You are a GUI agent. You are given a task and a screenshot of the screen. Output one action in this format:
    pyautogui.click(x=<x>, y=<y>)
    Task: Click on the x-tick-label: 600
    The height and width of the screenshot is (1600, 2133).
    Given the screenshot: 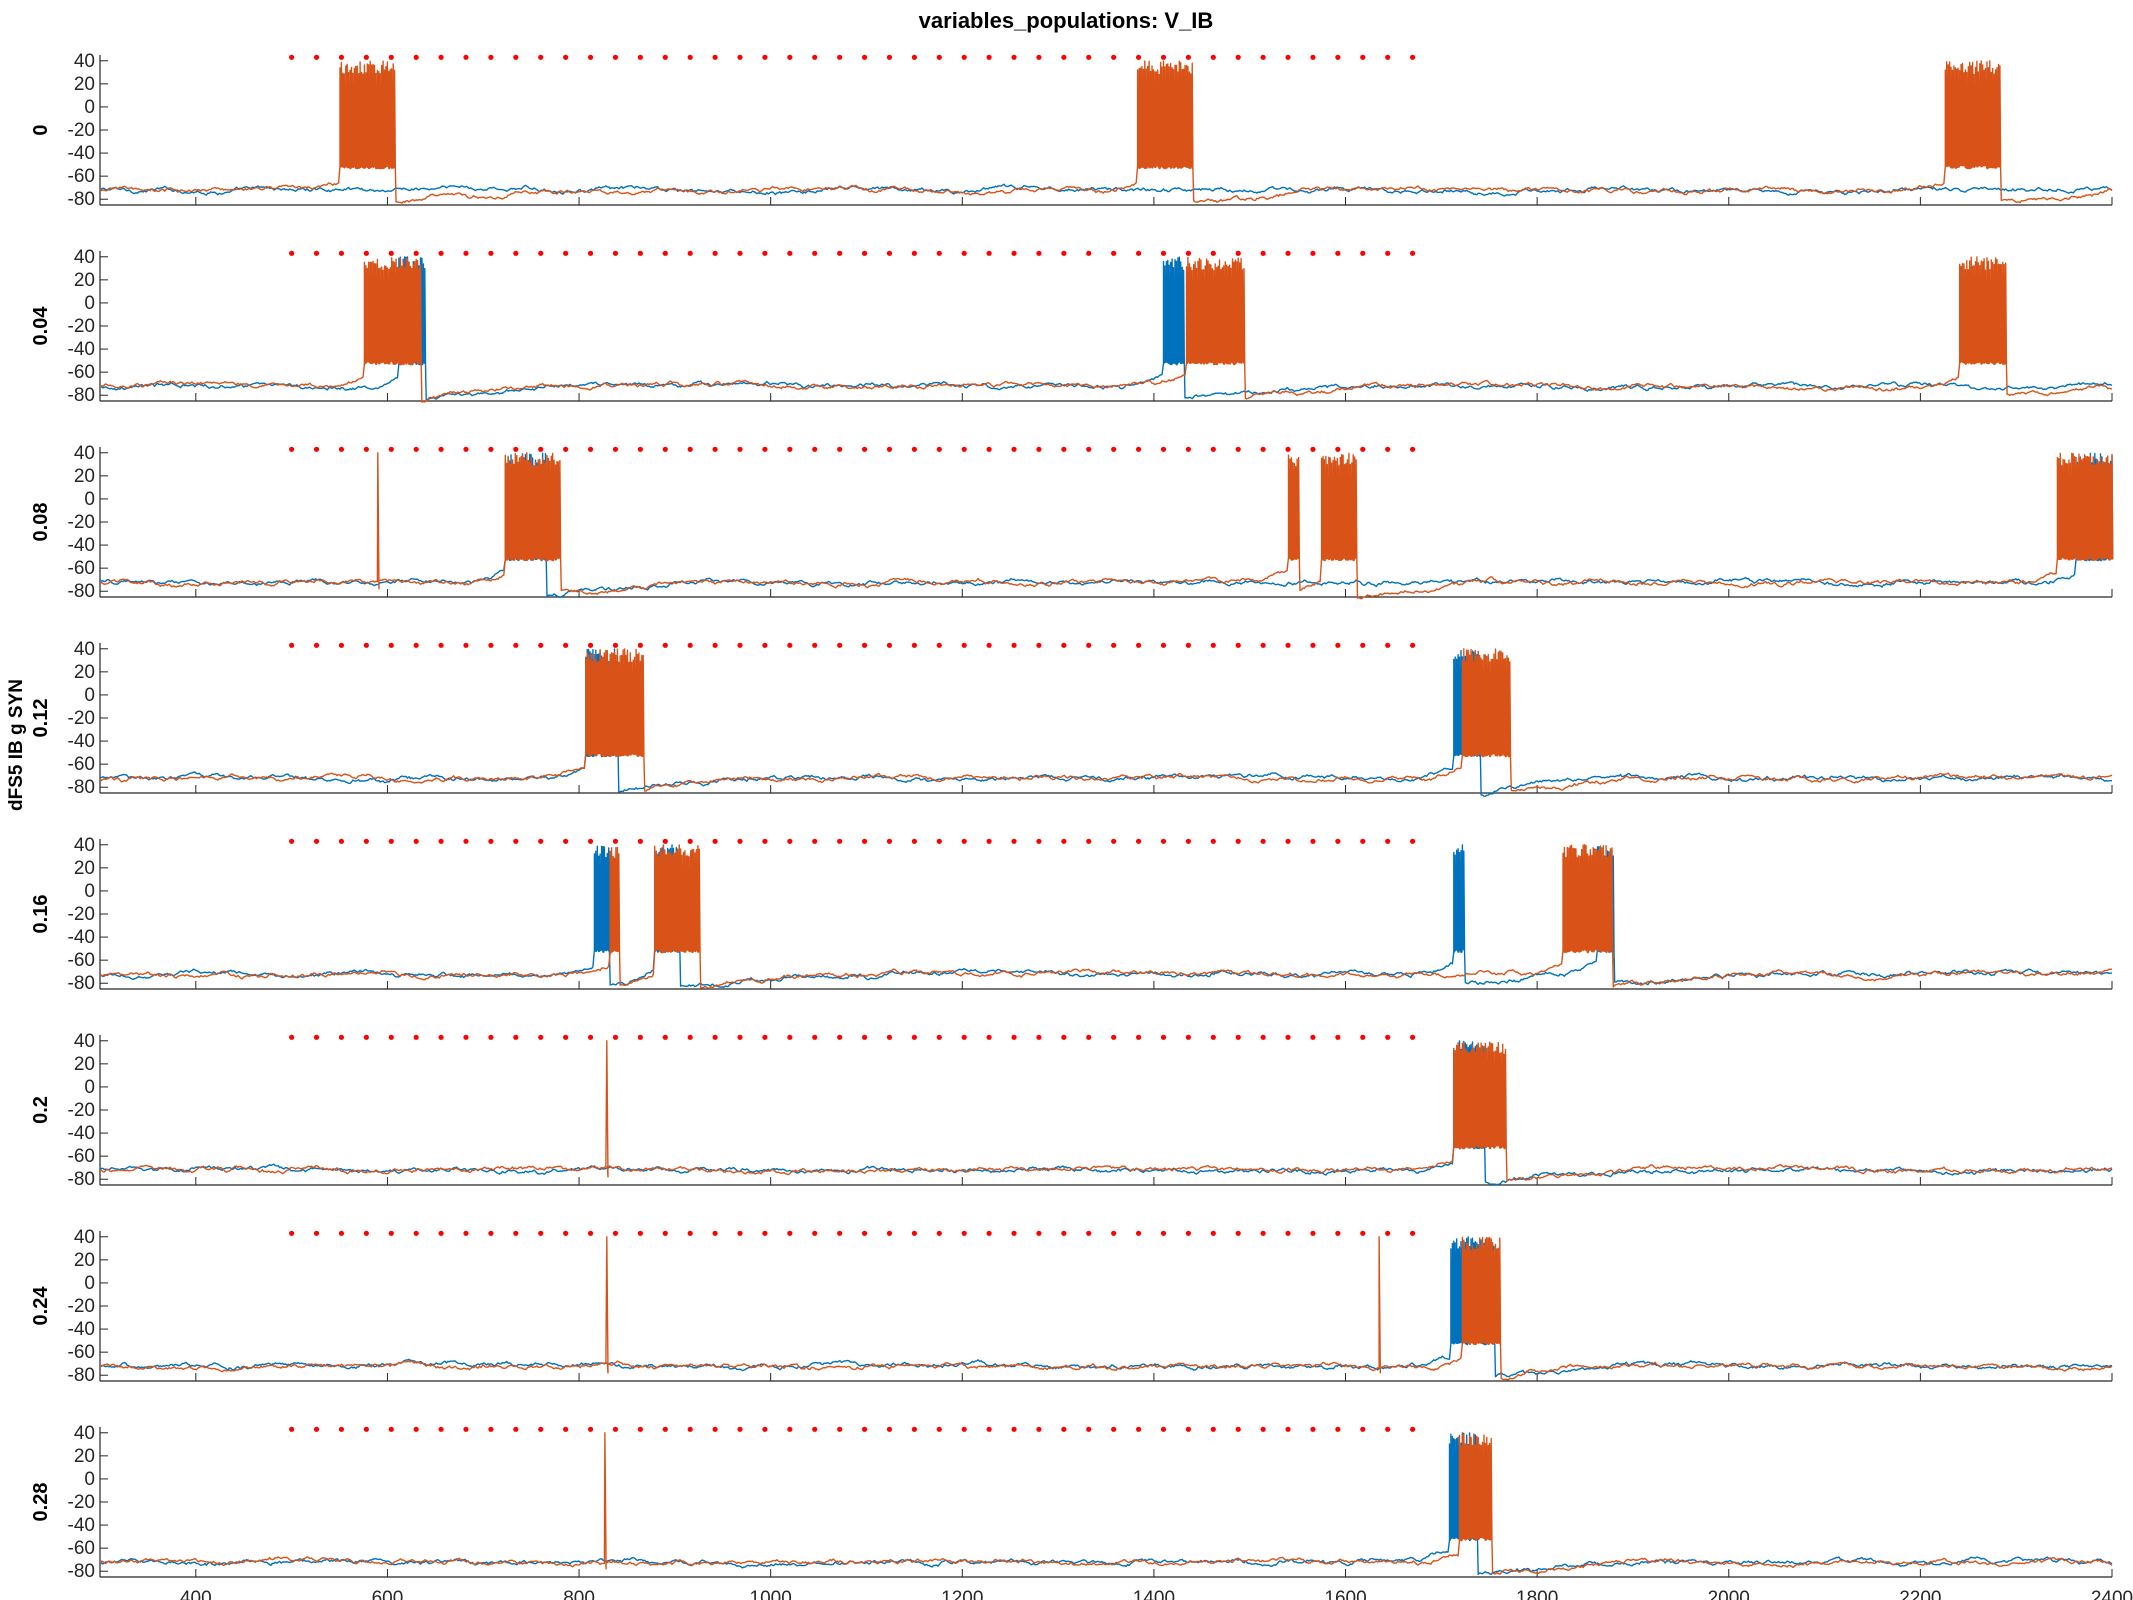 What is the action you would take?
    pyautogui.click(x=388, y=1594)
    